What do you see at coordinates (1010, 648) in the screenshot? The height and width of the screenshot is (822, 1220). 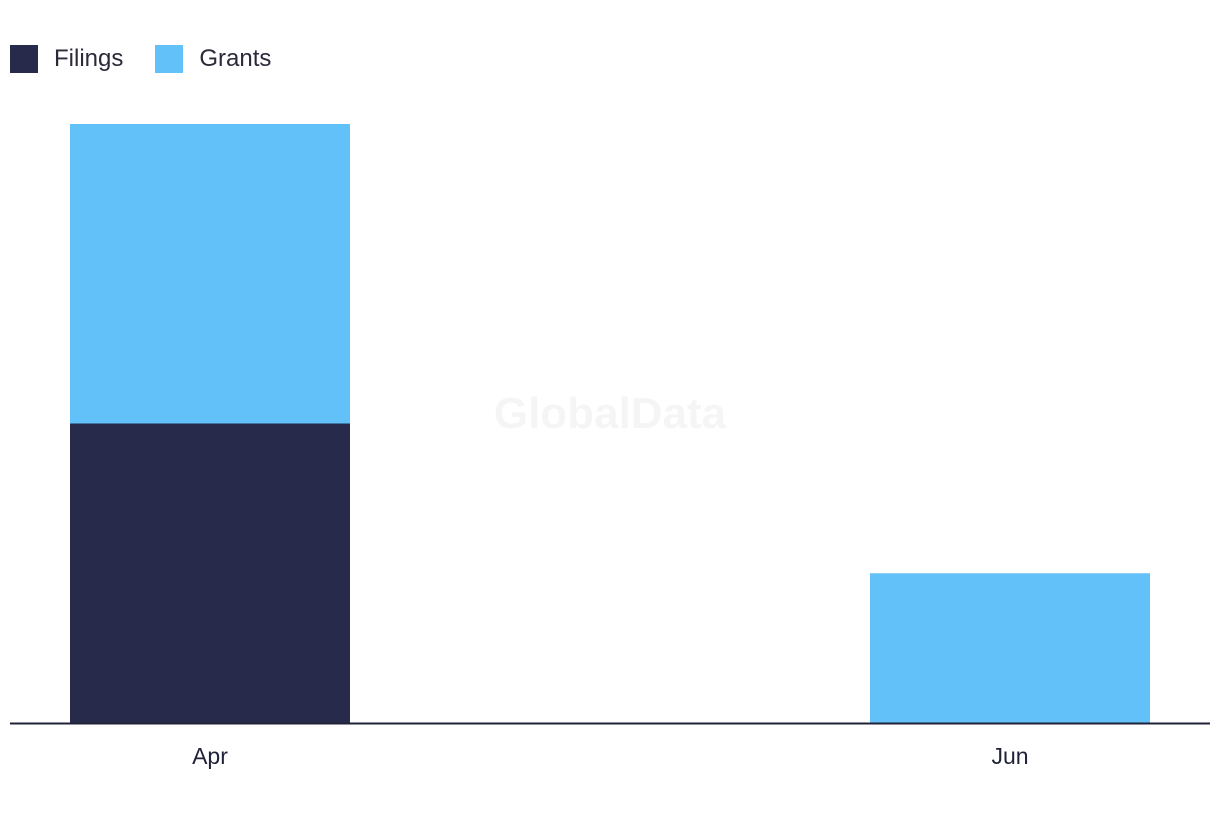 I see `bar-grants-jun` at bounding box center [1010, 648].